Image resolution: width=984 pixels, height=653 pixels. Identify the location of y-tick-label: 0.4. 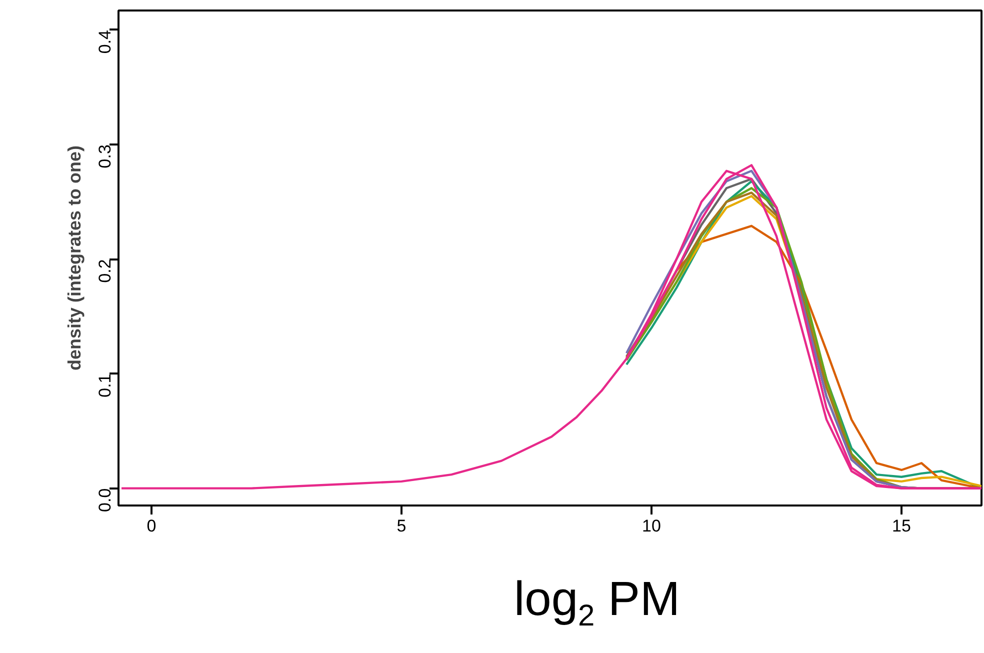
(105, 42).